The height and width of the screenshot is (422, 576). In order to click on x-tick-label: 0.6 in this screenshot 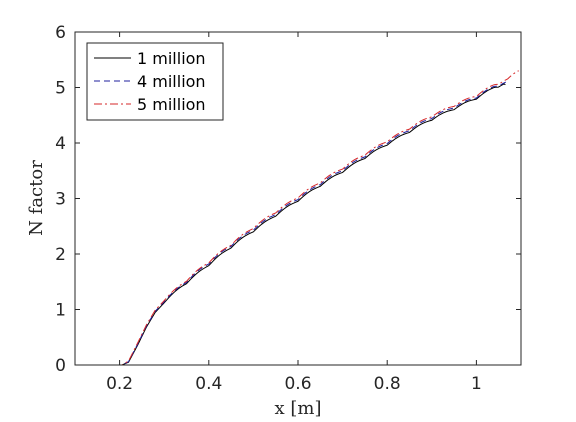, I will do `click(297, 384)`.